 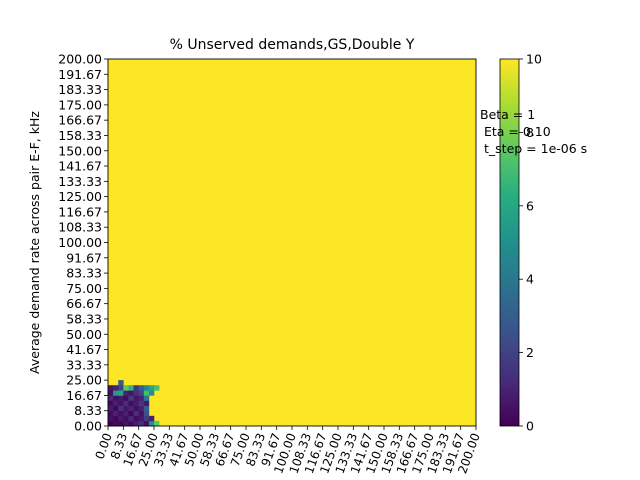 I want to click on y-tick-label: 116.67, so click(x=80, y=211).